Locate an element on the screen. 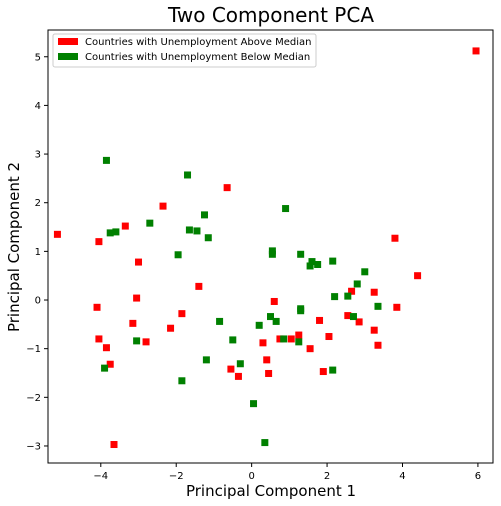  legend-box is located at coordinates (184, 50).